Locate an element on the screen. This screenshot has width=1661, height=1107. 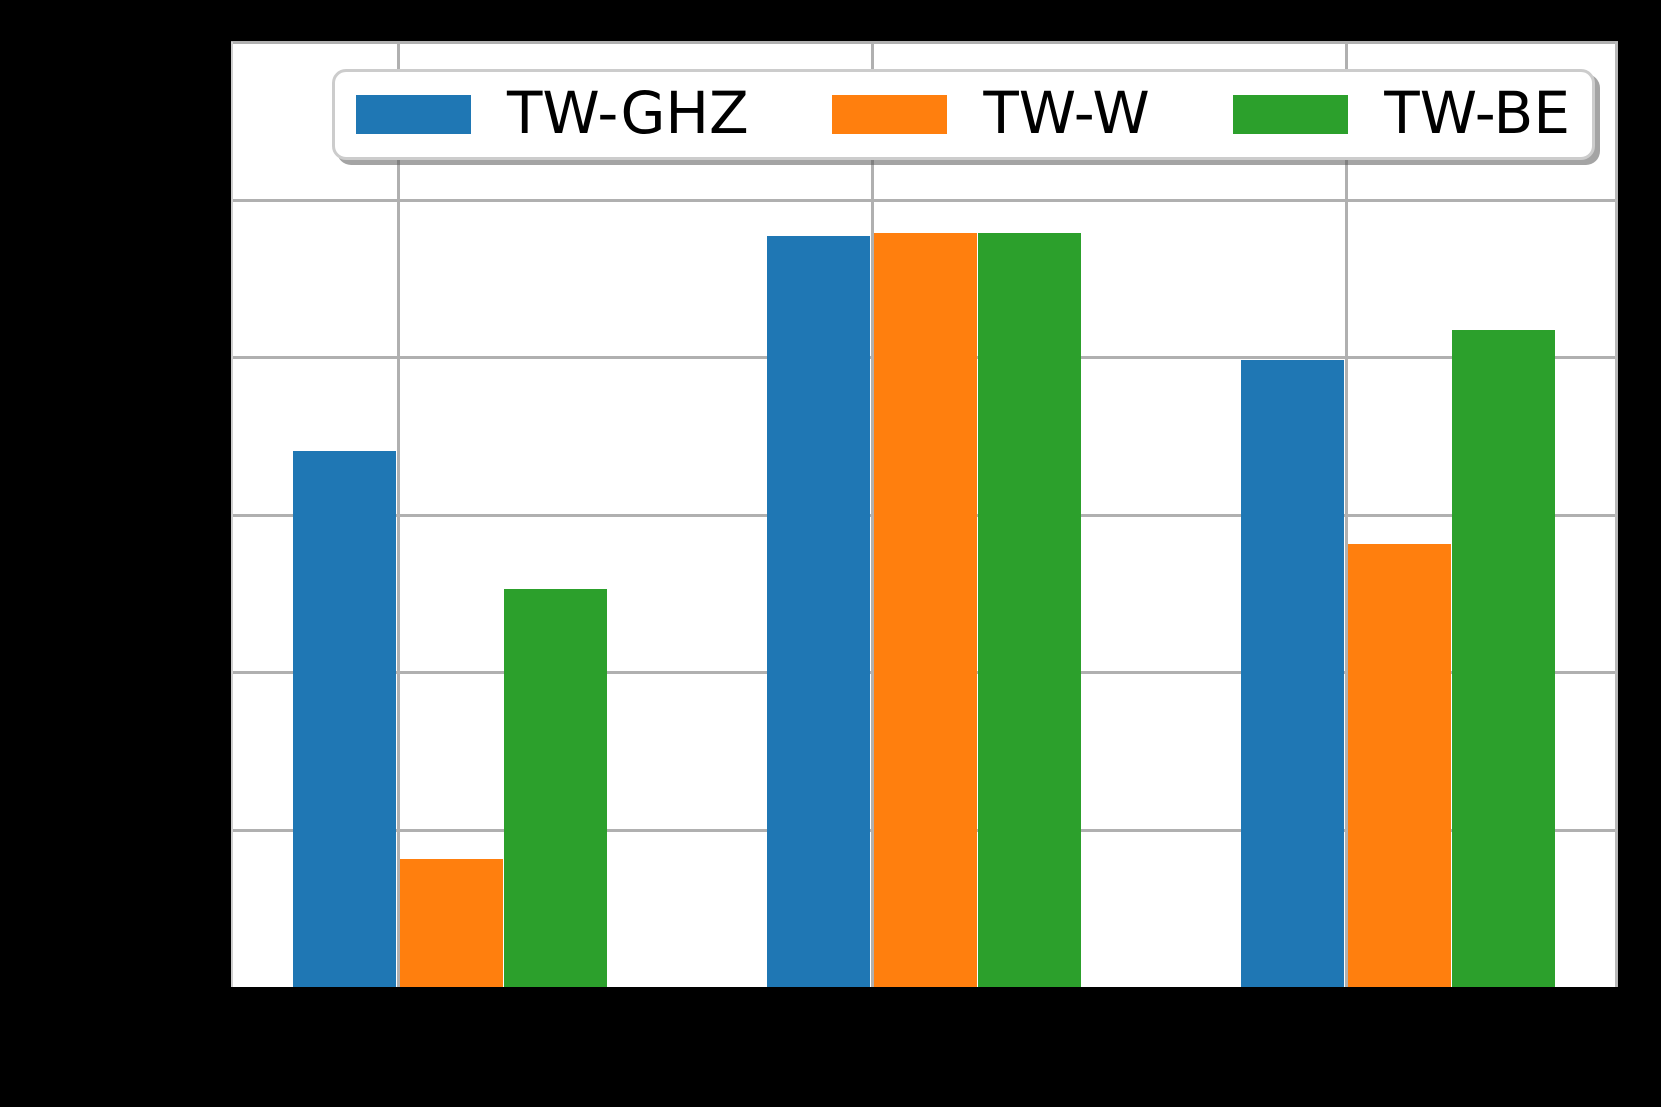
legend-item-tw-w: TW-W is located at coordinates (991, 112).